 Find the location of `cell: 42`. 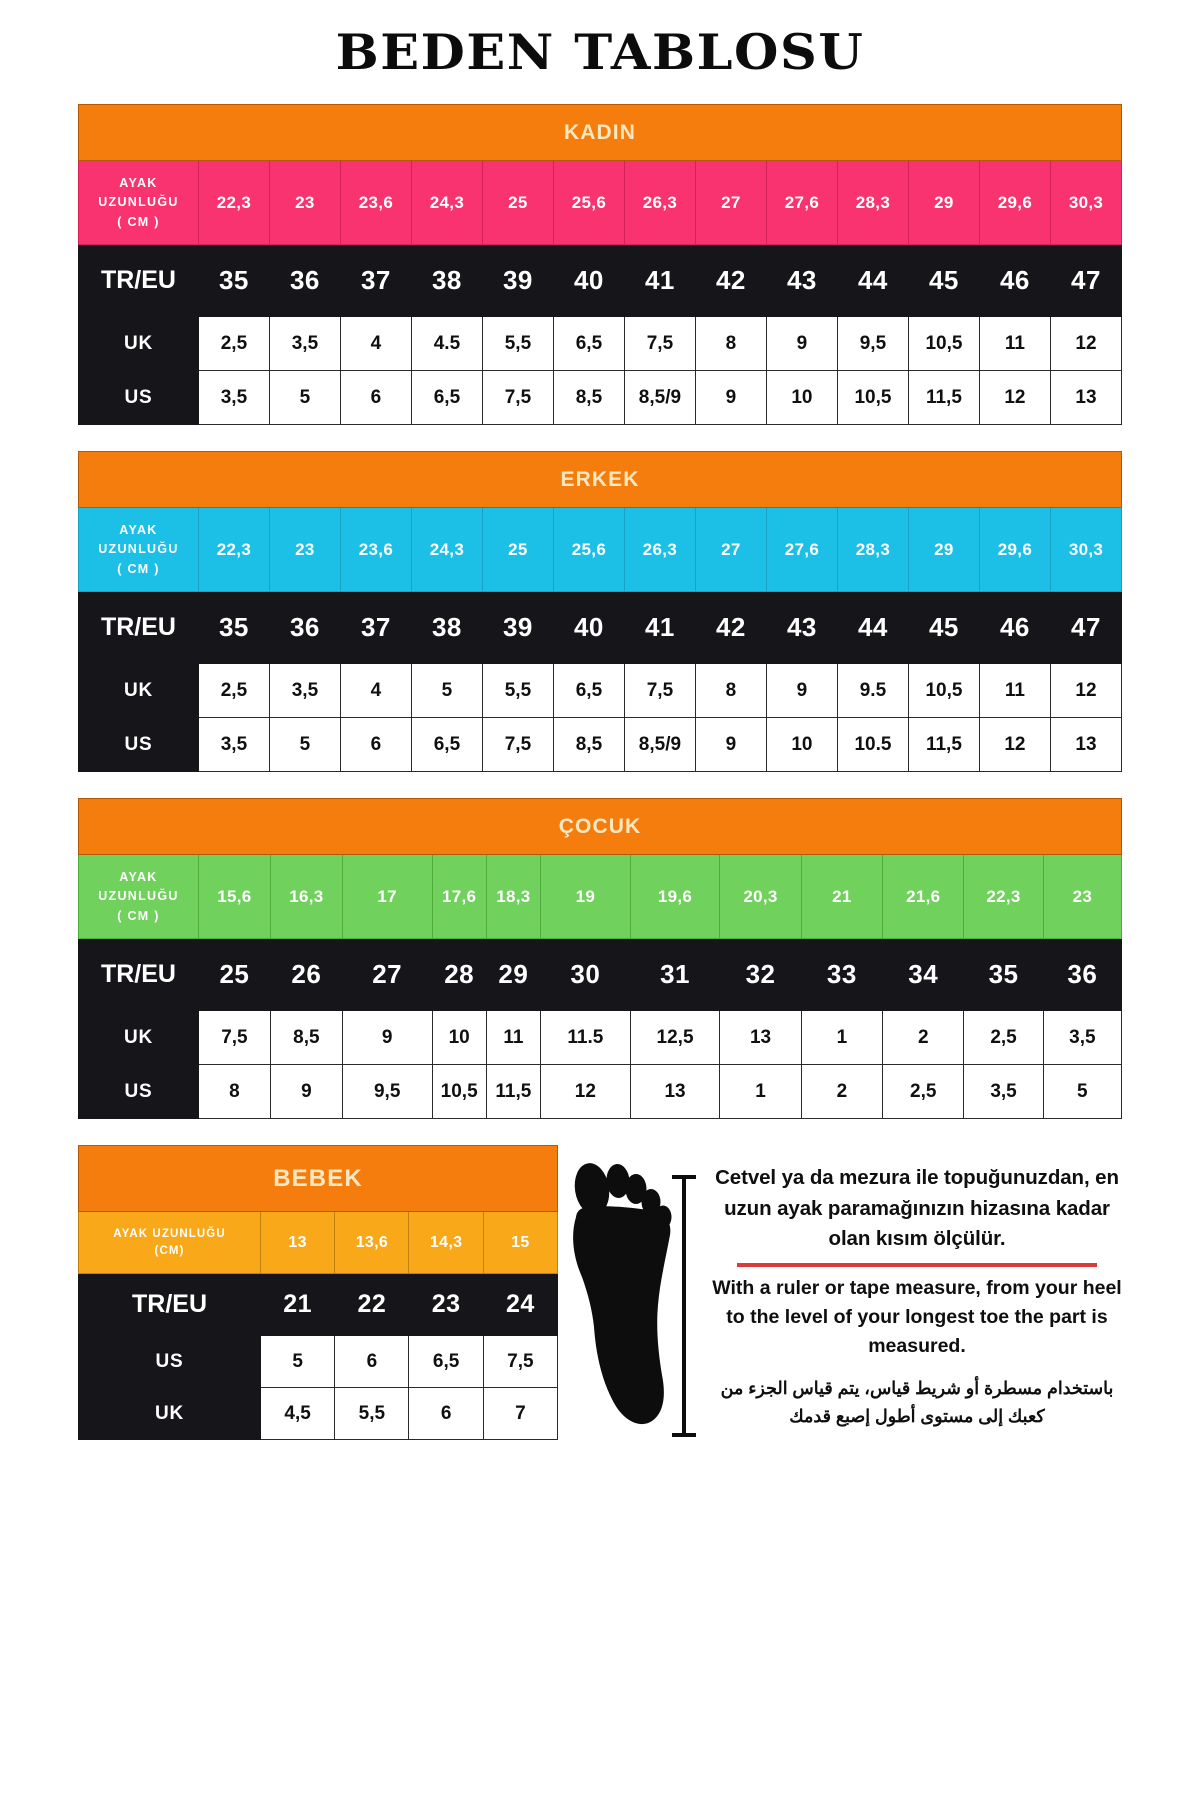

cell: 42 is located at coordinates (730, 281).